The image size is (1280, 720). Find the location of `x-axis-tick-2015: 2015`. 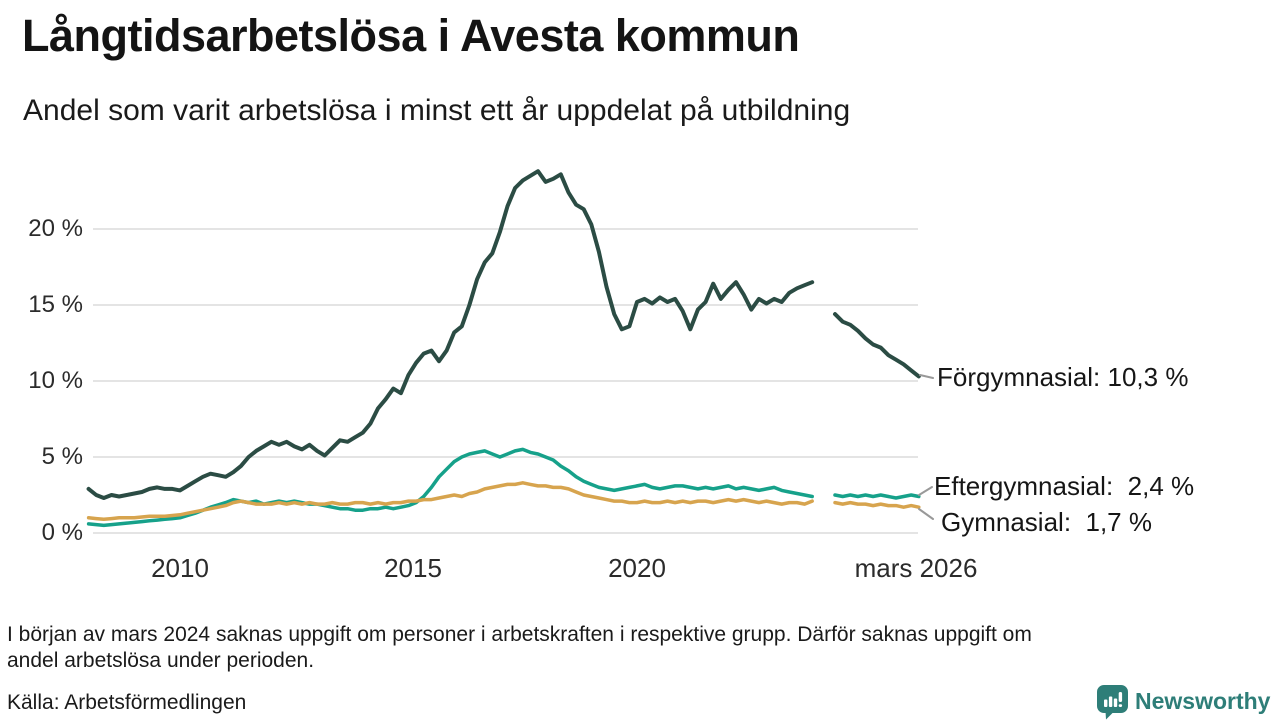

x-axis-tick-2015: 2015 is located at coordinates (413, 568).